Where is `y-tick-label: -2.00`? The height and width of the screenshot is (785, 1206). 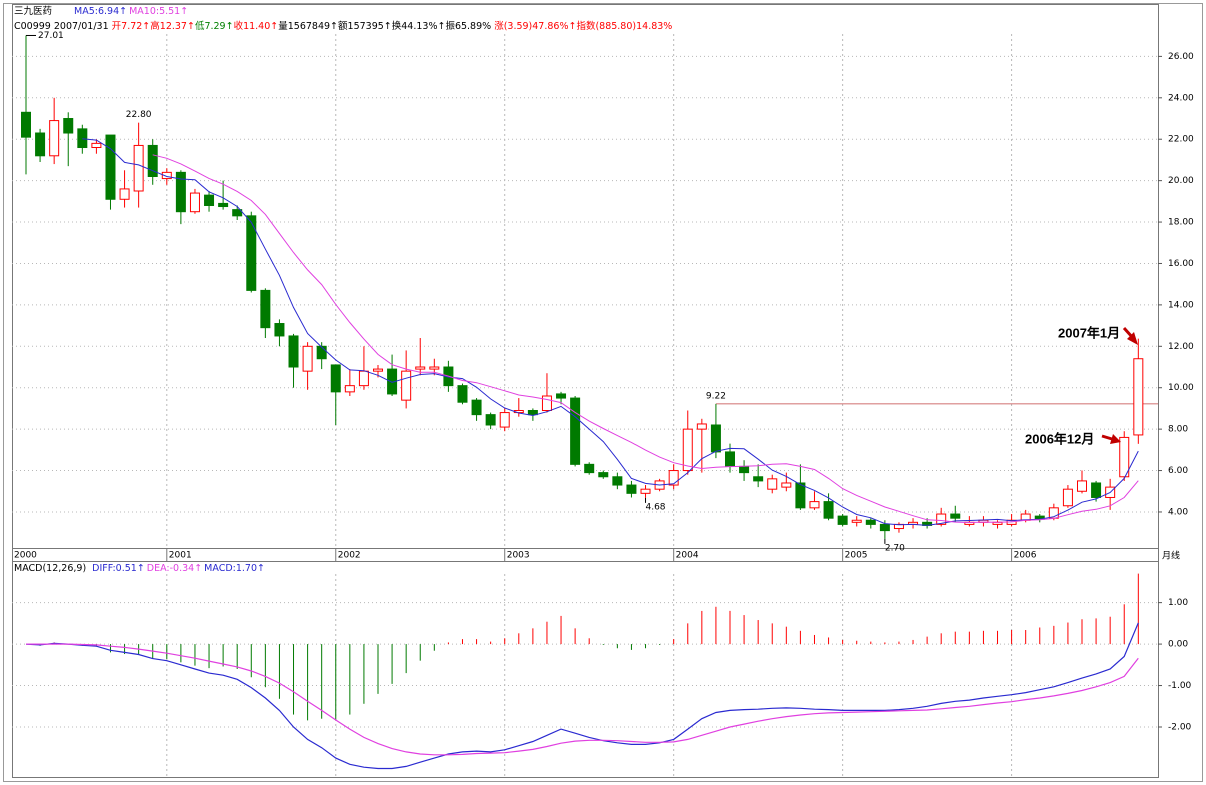
y-tick-label: -2.00 is located at coordinates (1180, 728).